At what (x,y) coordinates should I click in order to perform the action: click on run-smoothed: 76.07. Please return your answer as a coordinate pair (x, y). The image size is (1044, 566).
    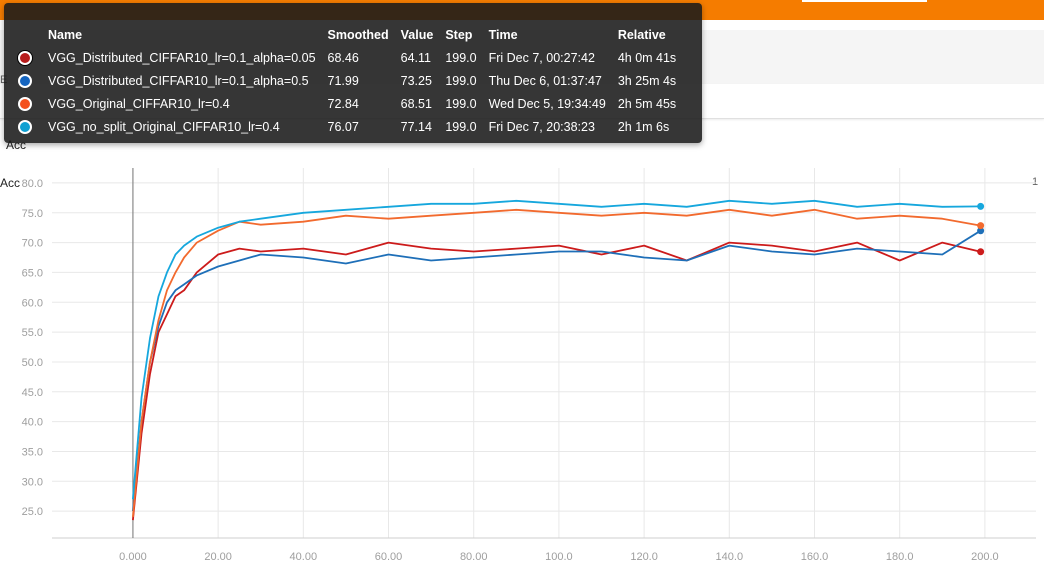
    Looking at the image, I should click on (343, 126).